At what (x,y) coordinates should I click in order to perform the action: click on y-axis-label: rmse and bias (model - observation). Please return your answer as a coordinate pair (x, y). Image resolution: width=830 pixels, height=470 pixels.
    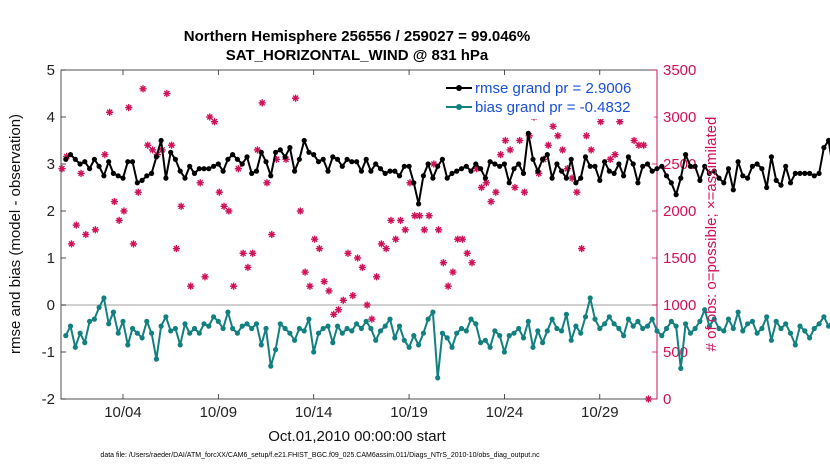
    Looking at the image, I should click on (15, 234).